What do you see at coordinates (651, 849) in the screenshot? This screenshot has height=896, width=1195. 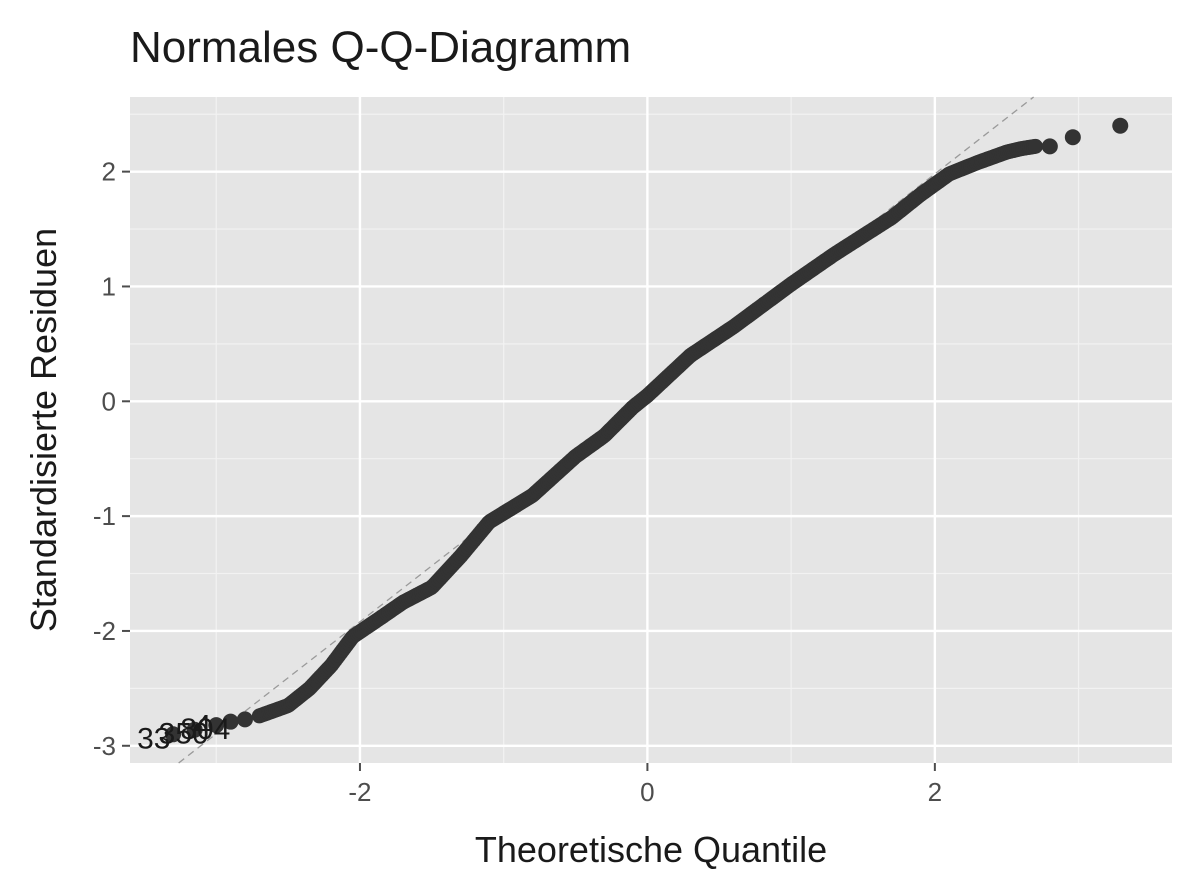 I see `x-axis-title: Theoretische Quantile` at bounding box center [651, 849].